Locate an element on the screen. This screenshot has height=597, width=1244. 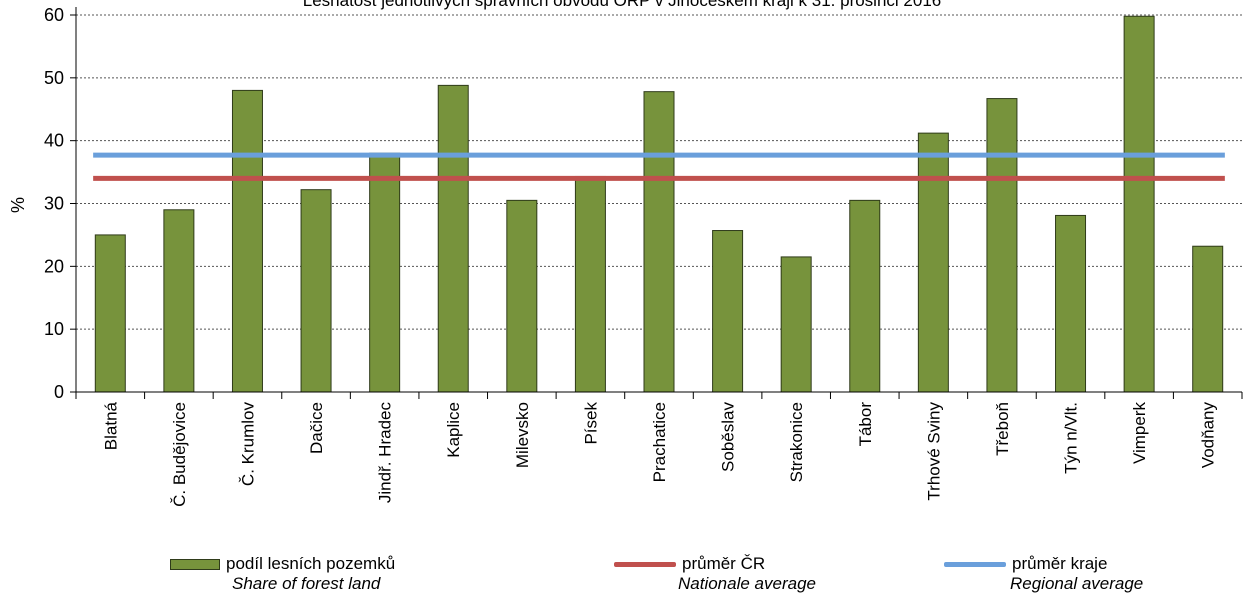
legend-regional-swatch is located at coordinates (975, 564).